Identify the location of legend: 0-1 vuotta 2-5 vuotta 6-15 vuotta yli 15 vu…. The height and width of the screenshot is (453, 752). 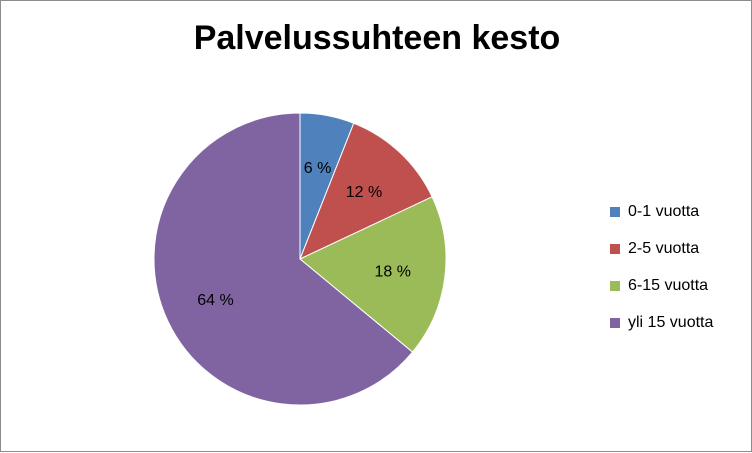
(661, 267).